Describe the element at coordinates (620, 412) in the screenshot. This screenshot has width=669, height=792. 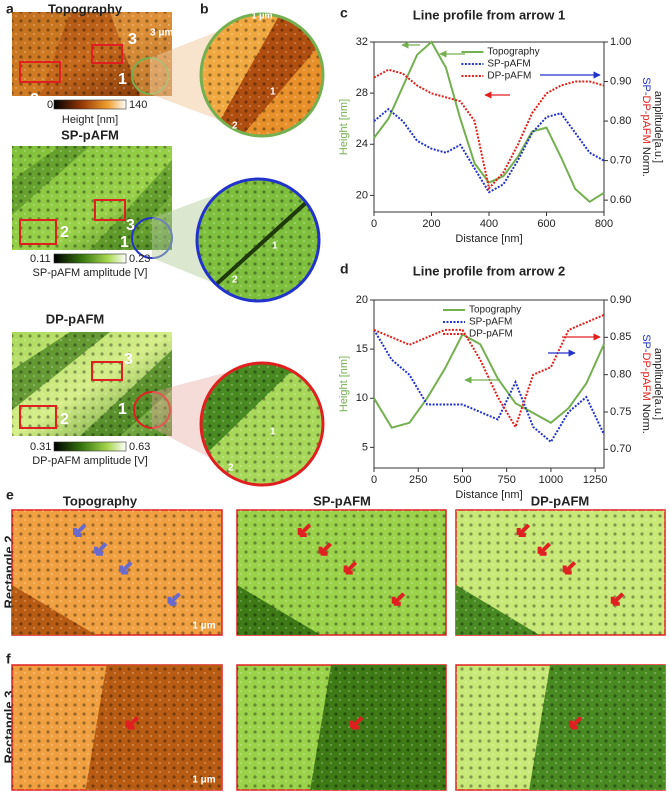
I see `y2-tick-label: 0.75` at that location.